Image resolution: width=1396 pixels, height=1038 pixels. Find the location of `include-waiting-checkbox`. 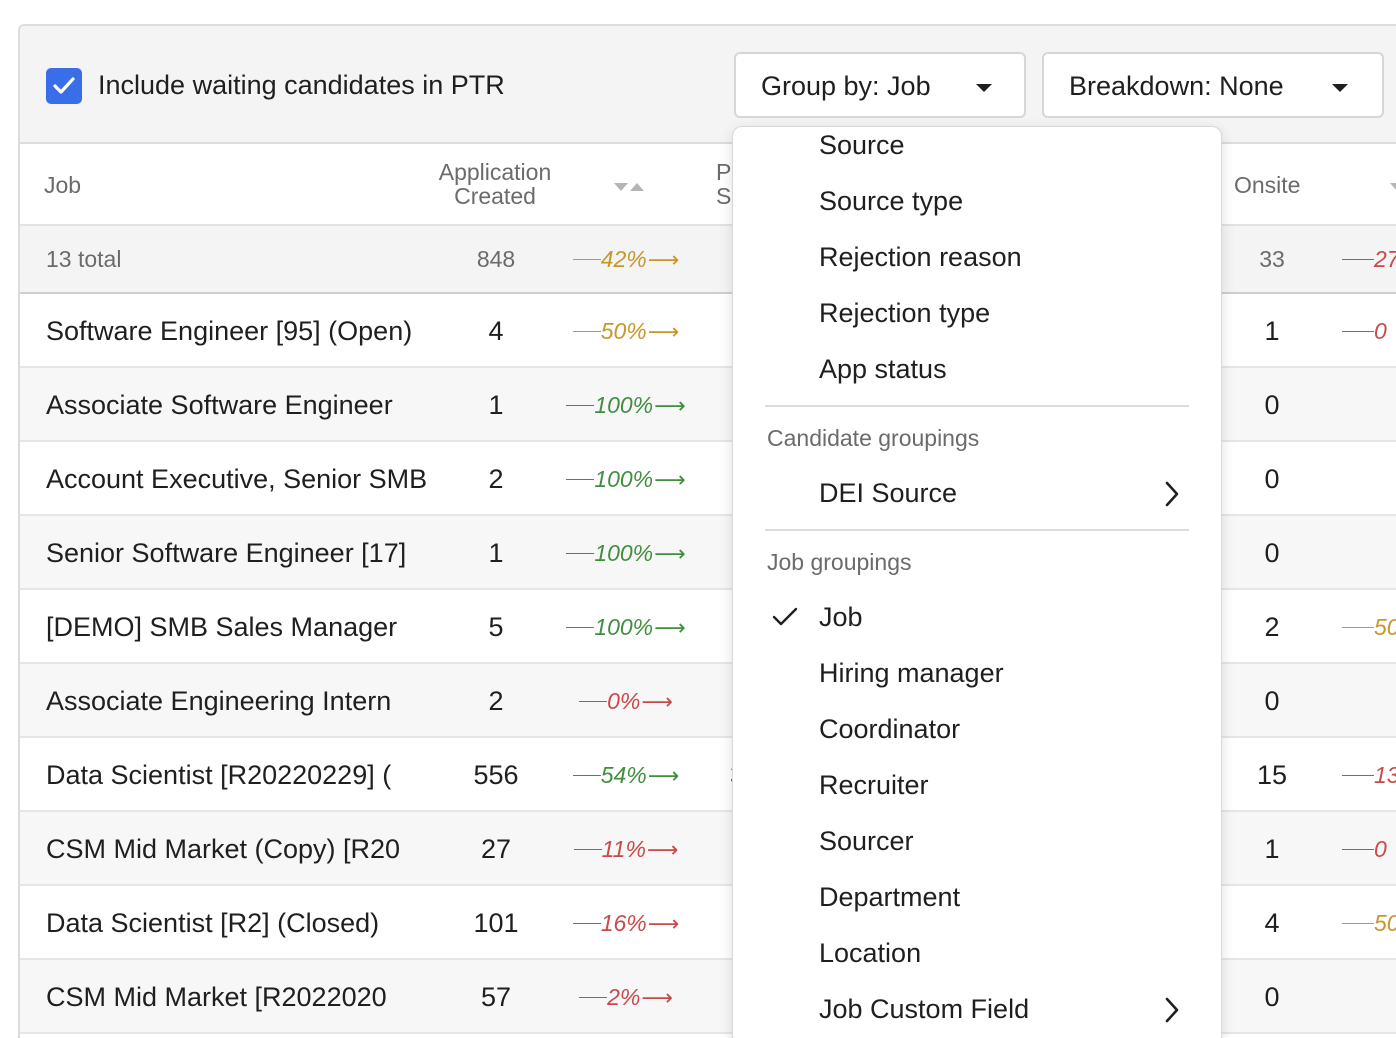

include-waiting-checkbox is located at coordinates (64, 86).